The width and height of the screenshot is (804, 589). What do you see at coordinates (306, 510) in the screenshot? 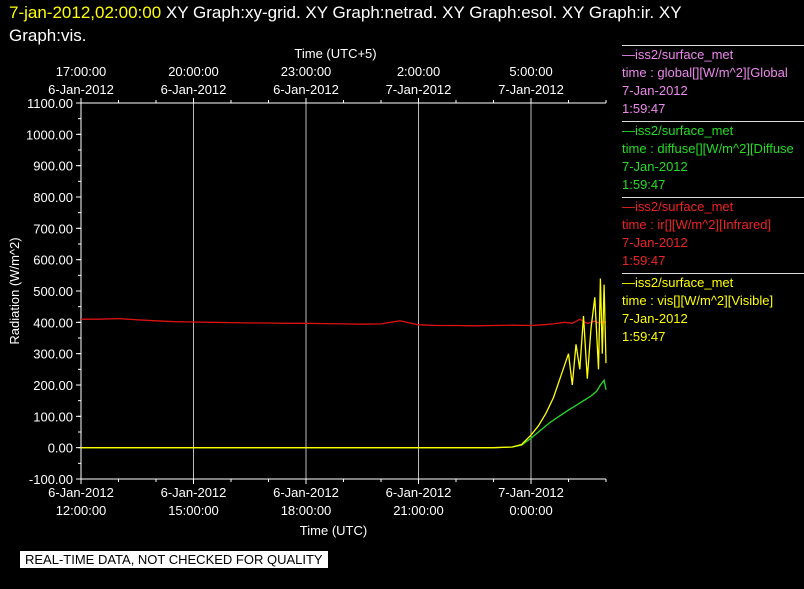
I see `x-tick-time: 18:00:00` at bounding box center [306, 510].